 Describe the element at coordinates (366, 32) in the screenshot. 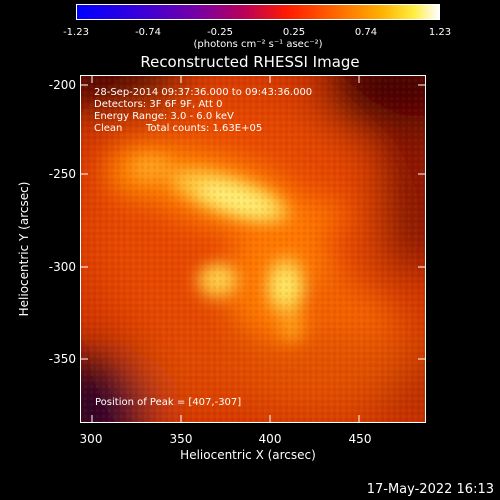

I see `colorbar-tick-label: 0.74` at that location.